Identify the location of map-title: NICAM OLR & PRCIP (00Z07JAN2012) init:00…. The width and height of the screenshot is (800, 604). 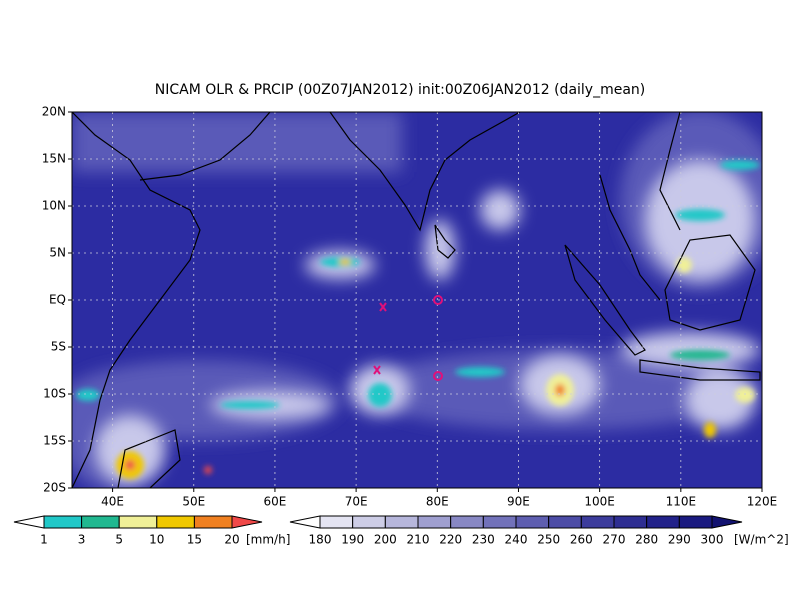
(400, 90).